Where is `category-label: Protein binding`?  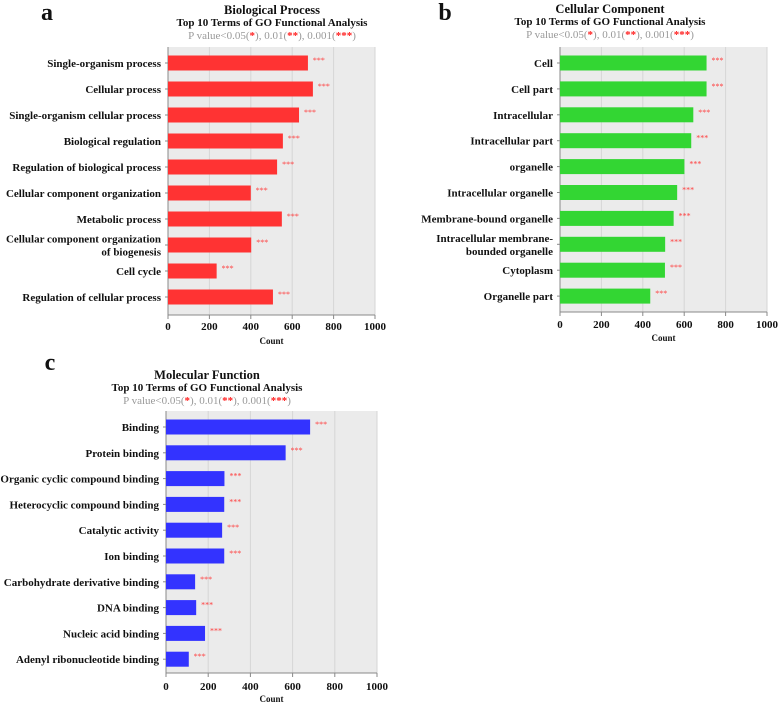
category-label: Protein binding is located at coordinates (123, 454).